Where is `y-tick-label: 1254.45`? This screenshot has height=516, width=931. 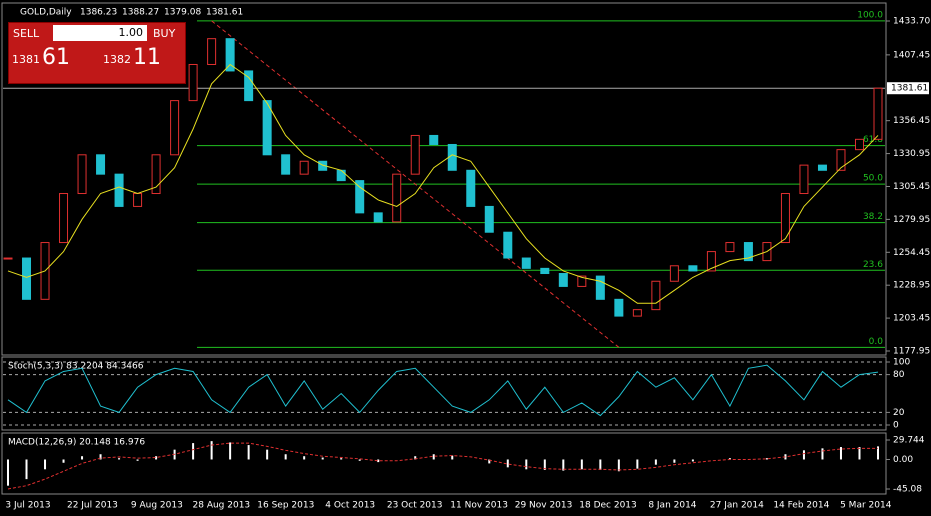 y-tick-label: 1254.45 is located at coordinates (911, 253).